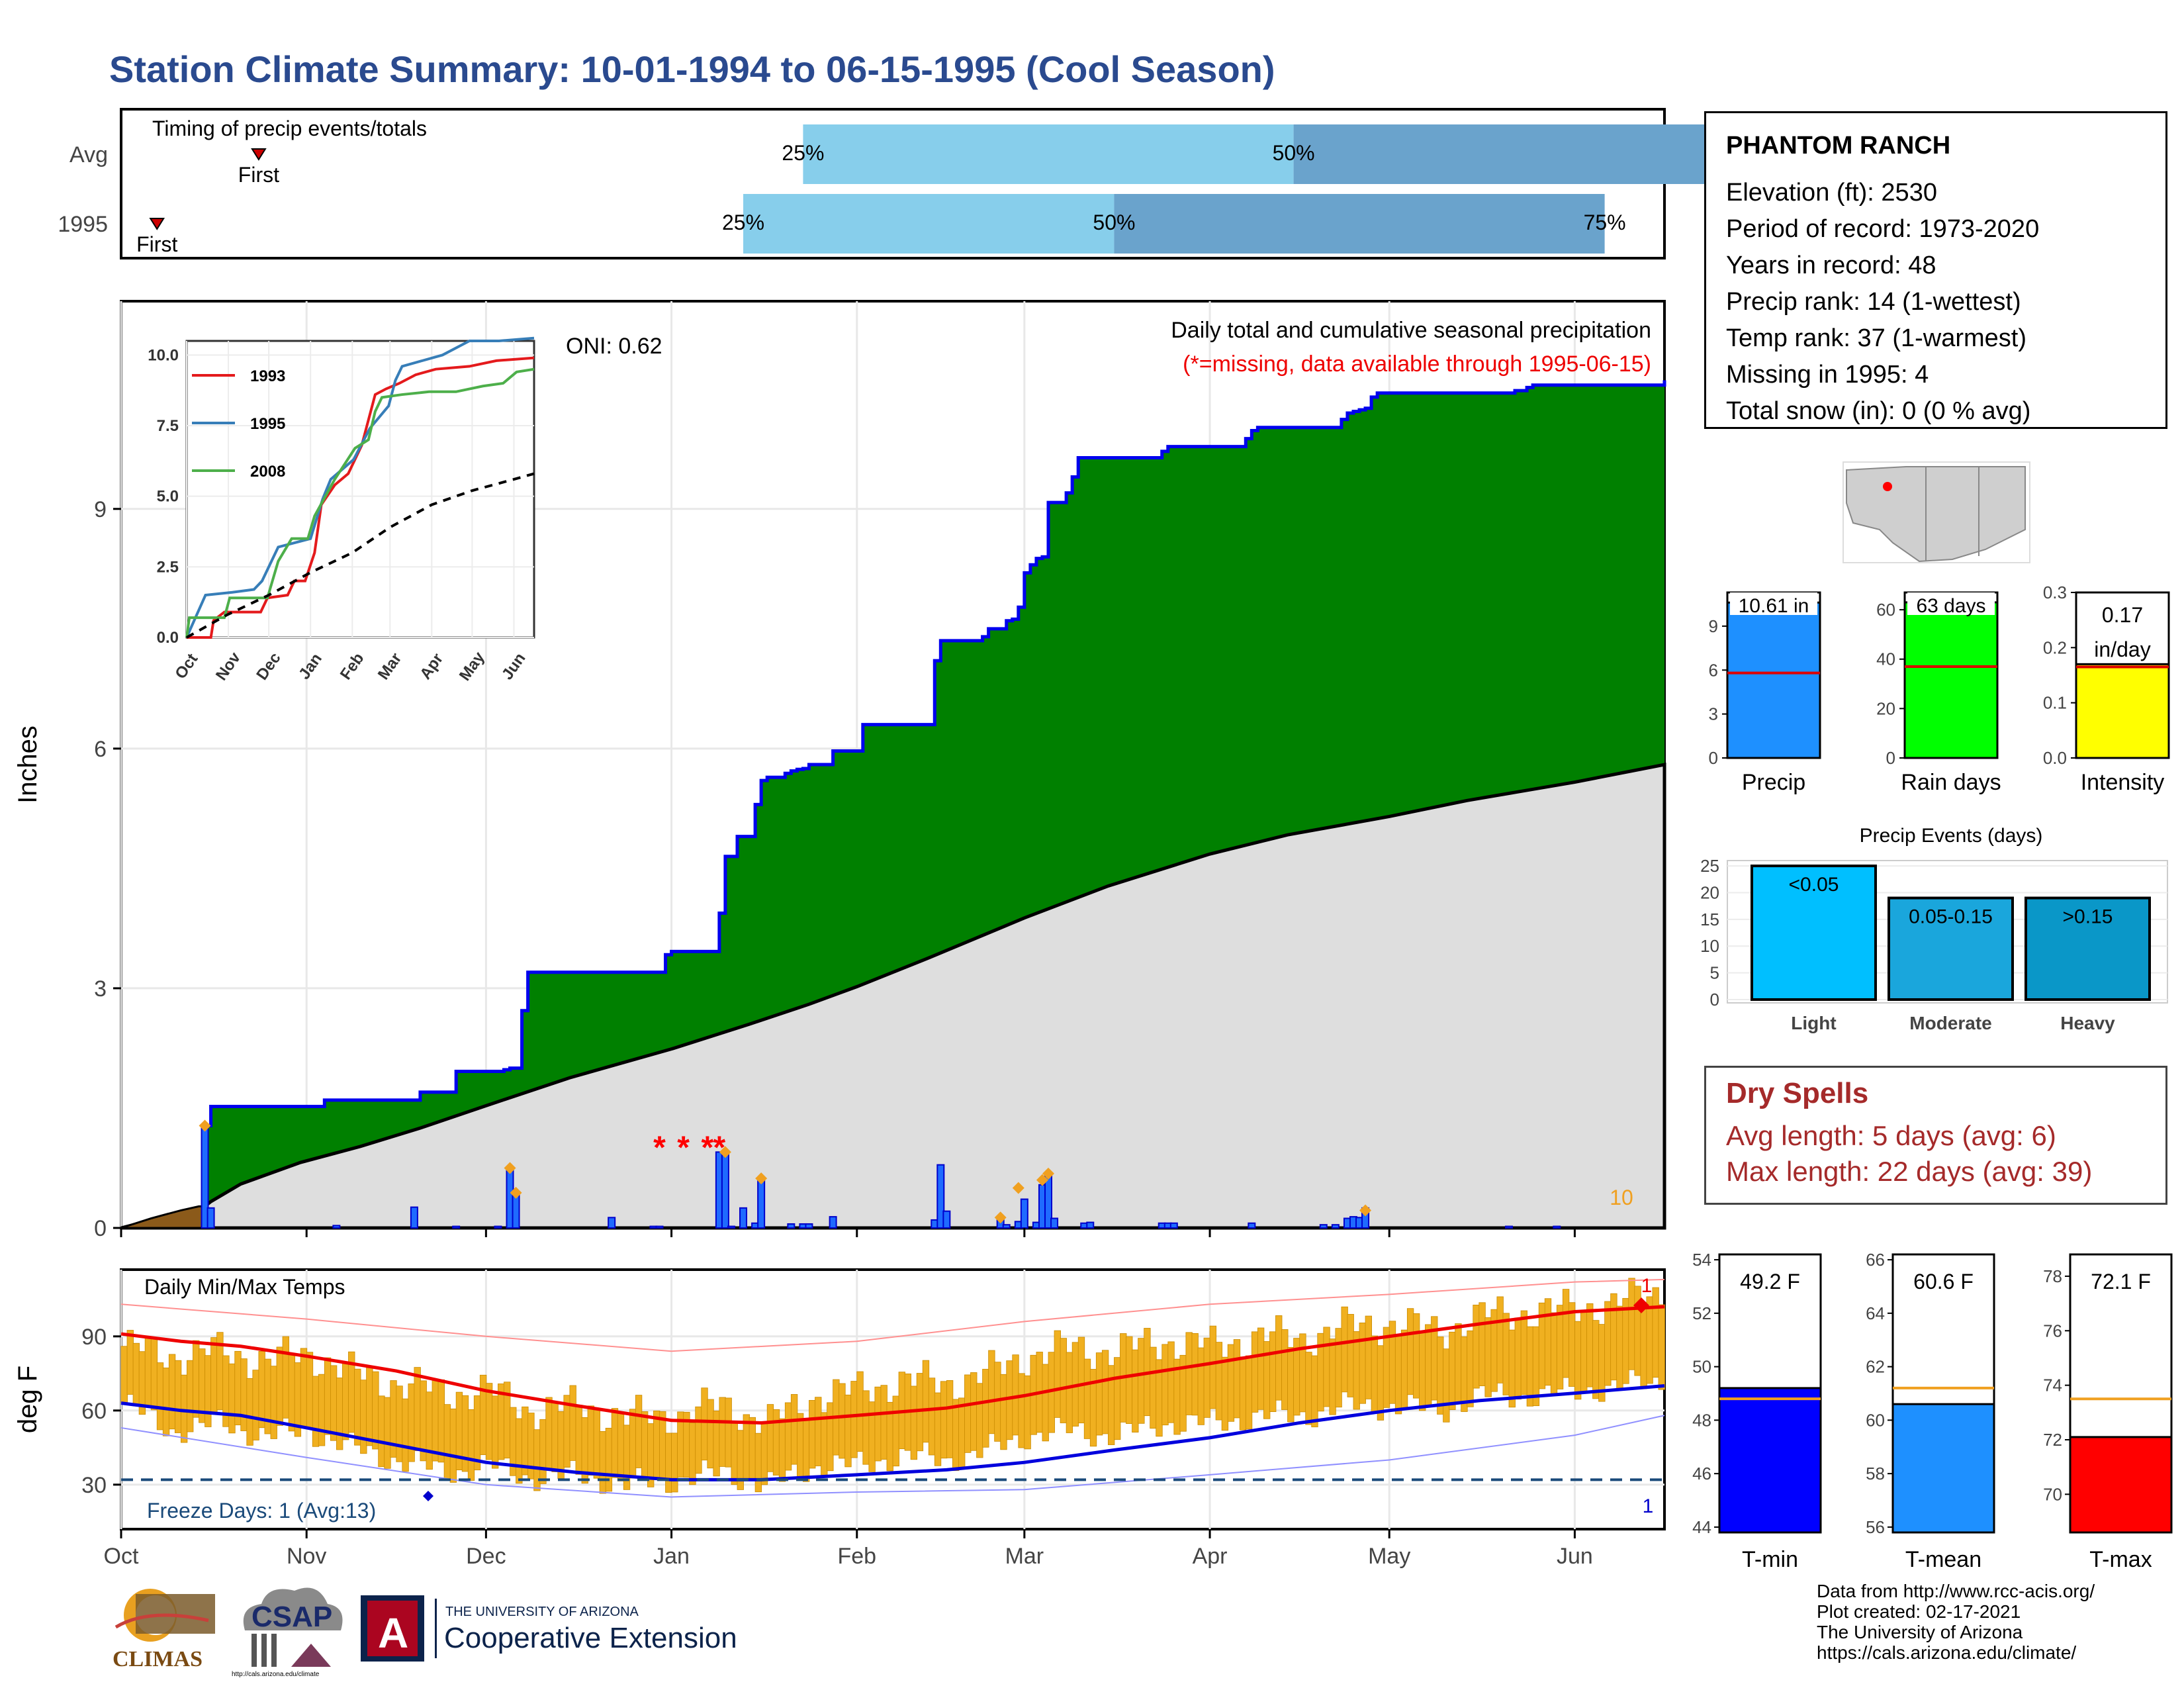  What do you see at coordinates (1951, 782) in the screenshot?
I see `total-axis-label: Rain days` at bounding box center [1951, 782].